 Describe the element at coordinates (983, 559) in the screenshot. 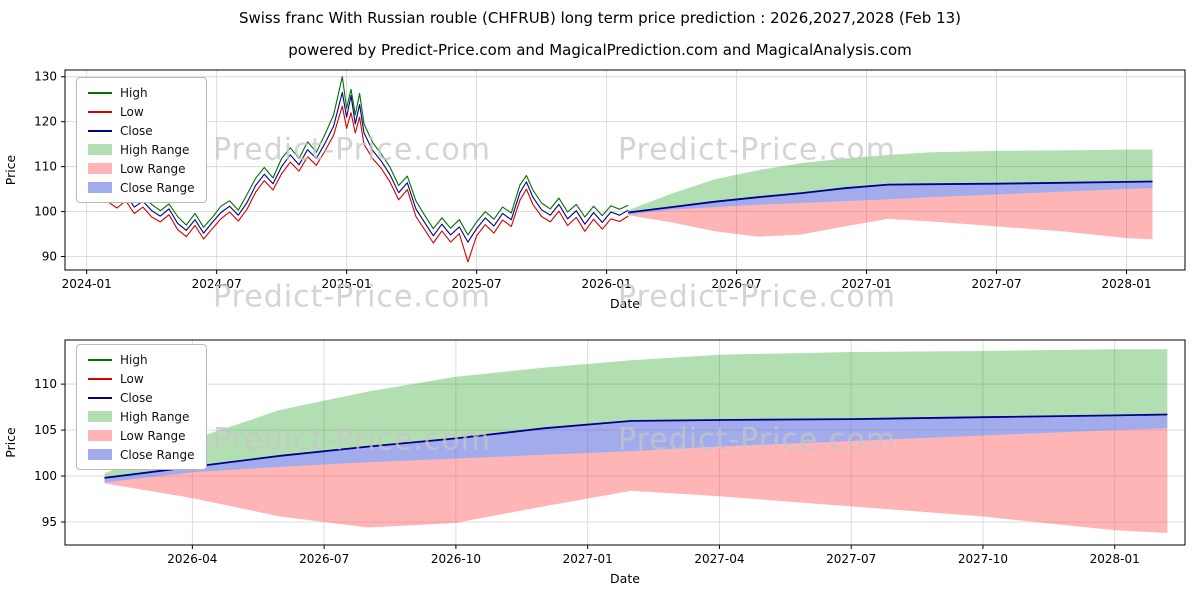

I see `x-tick-label: 2027-10` at that location.